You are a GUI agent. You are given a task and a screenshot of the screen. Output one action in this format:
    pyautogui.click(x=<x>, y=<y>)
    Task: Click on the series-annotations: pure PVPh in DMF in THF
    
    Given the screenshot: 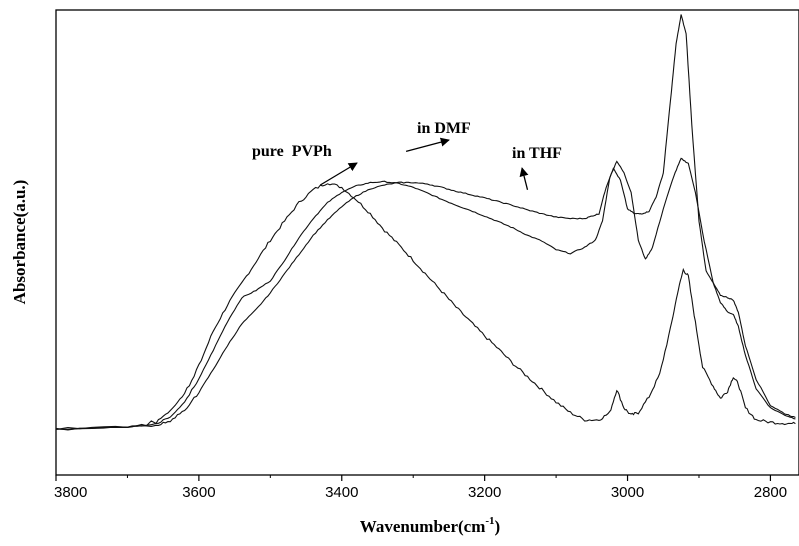 What is the action you would take?
    pyautogui.click(x=407, y=155)
    